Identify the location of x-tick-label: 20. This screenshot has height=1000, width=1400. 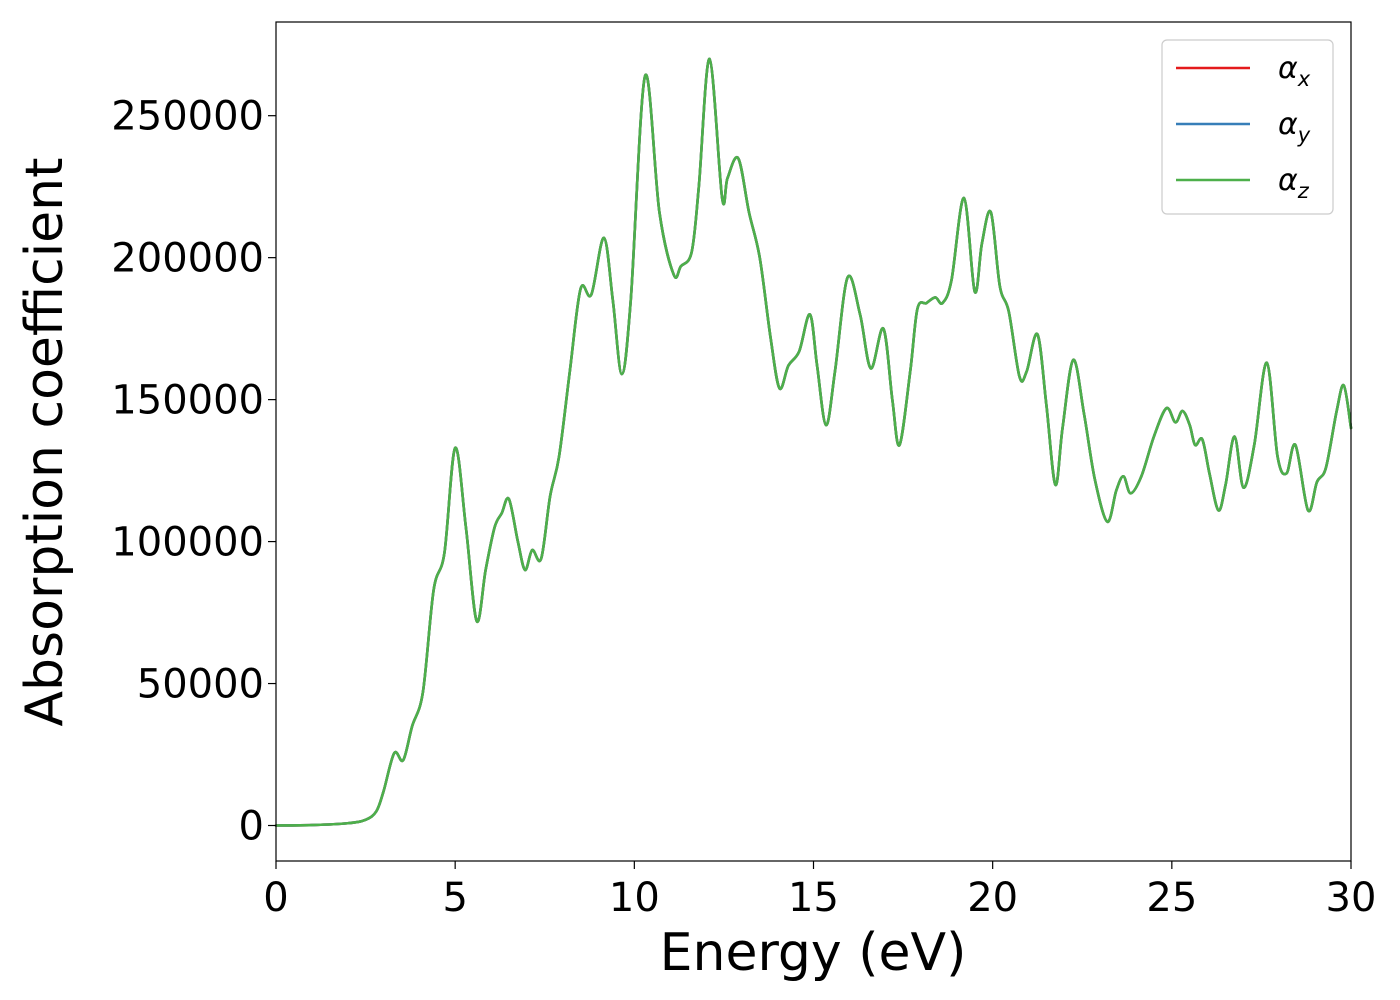
(992, 898).